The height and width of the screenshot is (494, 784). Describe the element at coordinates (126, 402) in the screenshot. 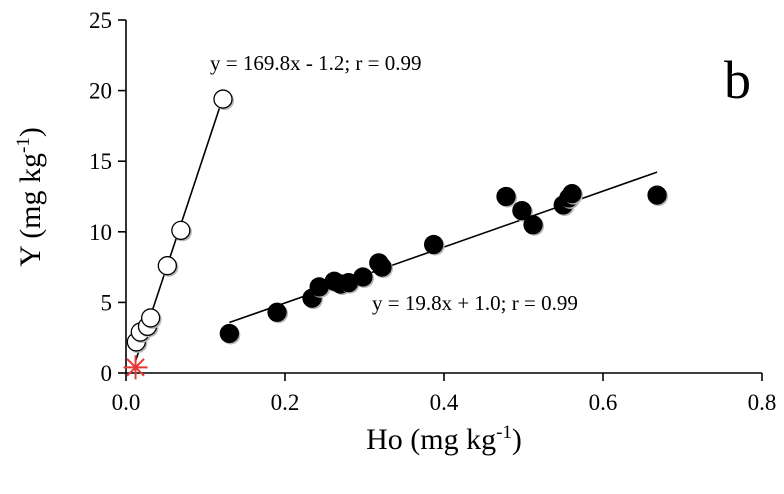

I see `x-tick-label: 0.0` at that location.